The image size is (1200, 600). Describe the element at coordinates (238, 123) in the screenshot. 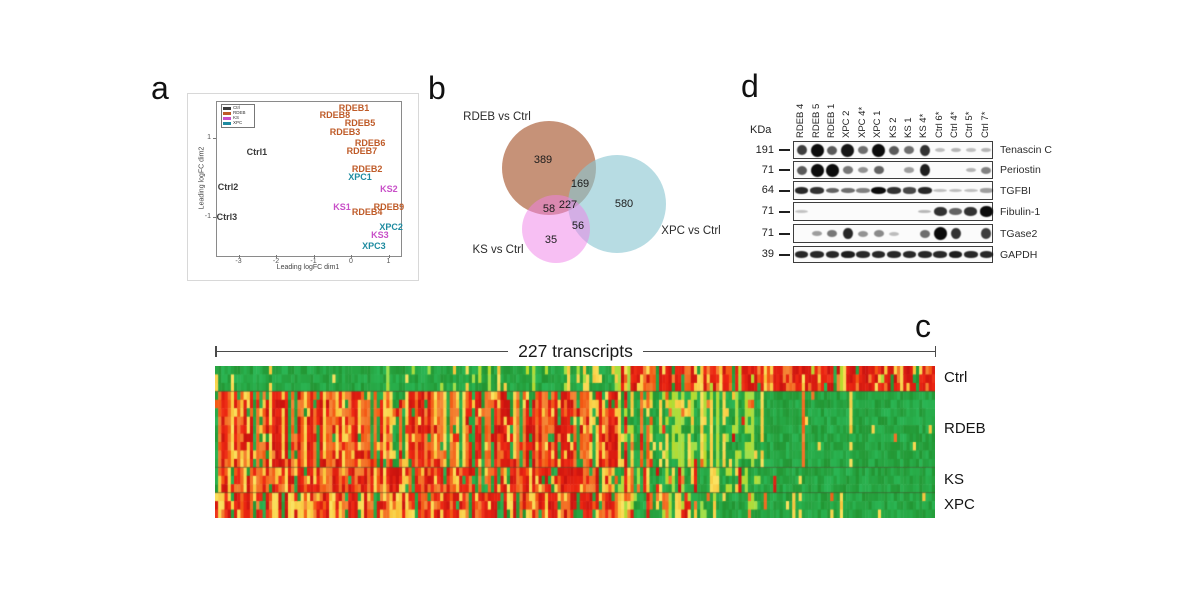

I see `legend-entry-xpc: XPC` at that location.